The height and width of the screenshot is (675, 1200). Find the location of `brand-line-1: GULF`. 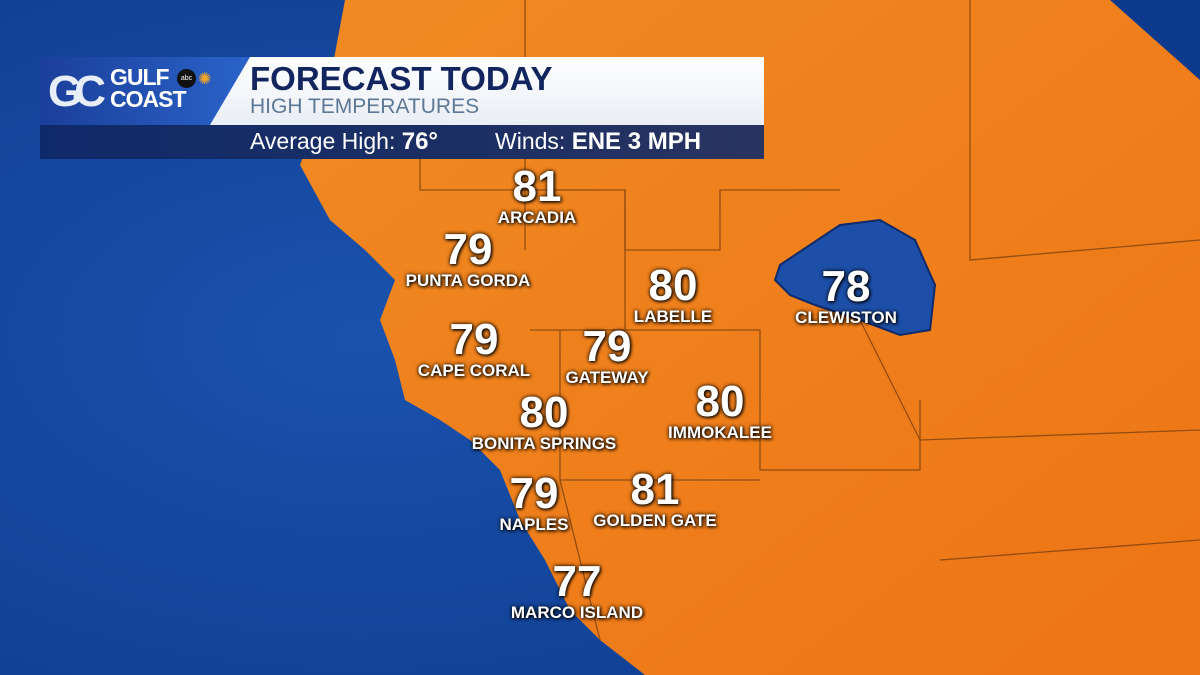

brand-line-1: GULF is located at coordinates (140, 77).